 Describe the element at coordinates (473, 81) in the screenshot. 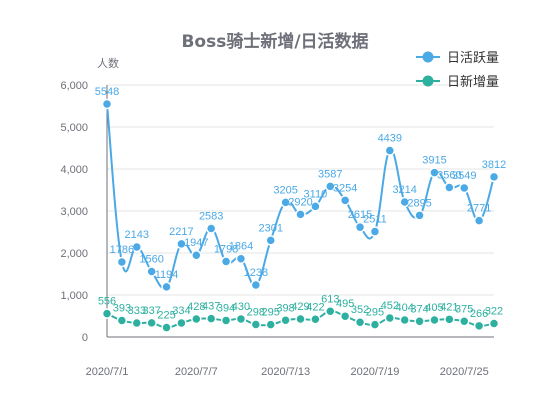

I see `legend-label: 日新增量` at that location.